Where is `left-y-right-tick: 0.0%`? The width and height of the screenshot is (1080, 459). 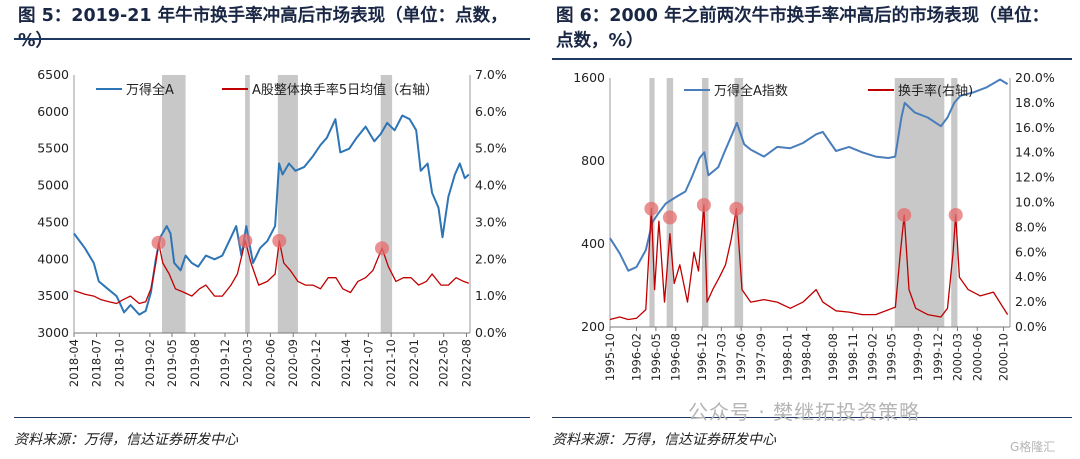 left-y-right-tick: 0.0% is located at coordinates (491, 332).